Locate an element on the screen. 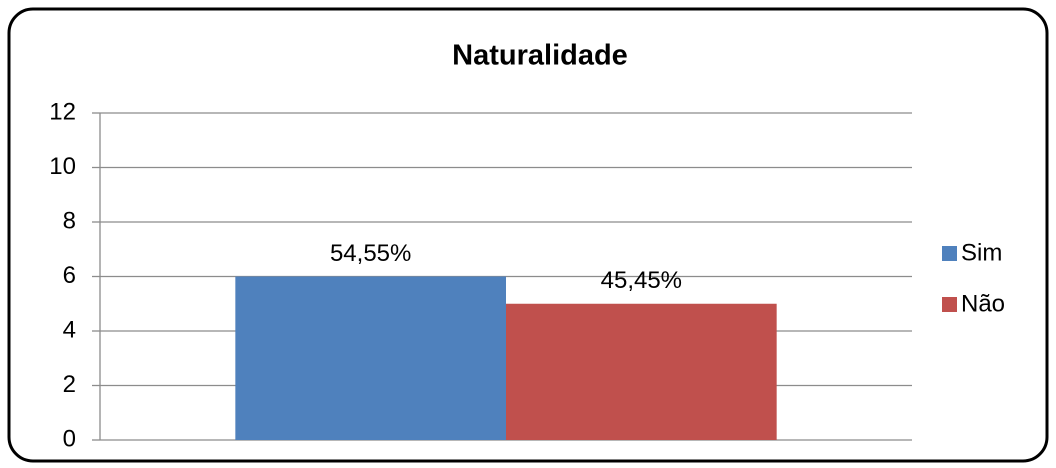 This screenshot has height=468, width=1056. y-tick-label: 6 is located at coordinates (69, 275).